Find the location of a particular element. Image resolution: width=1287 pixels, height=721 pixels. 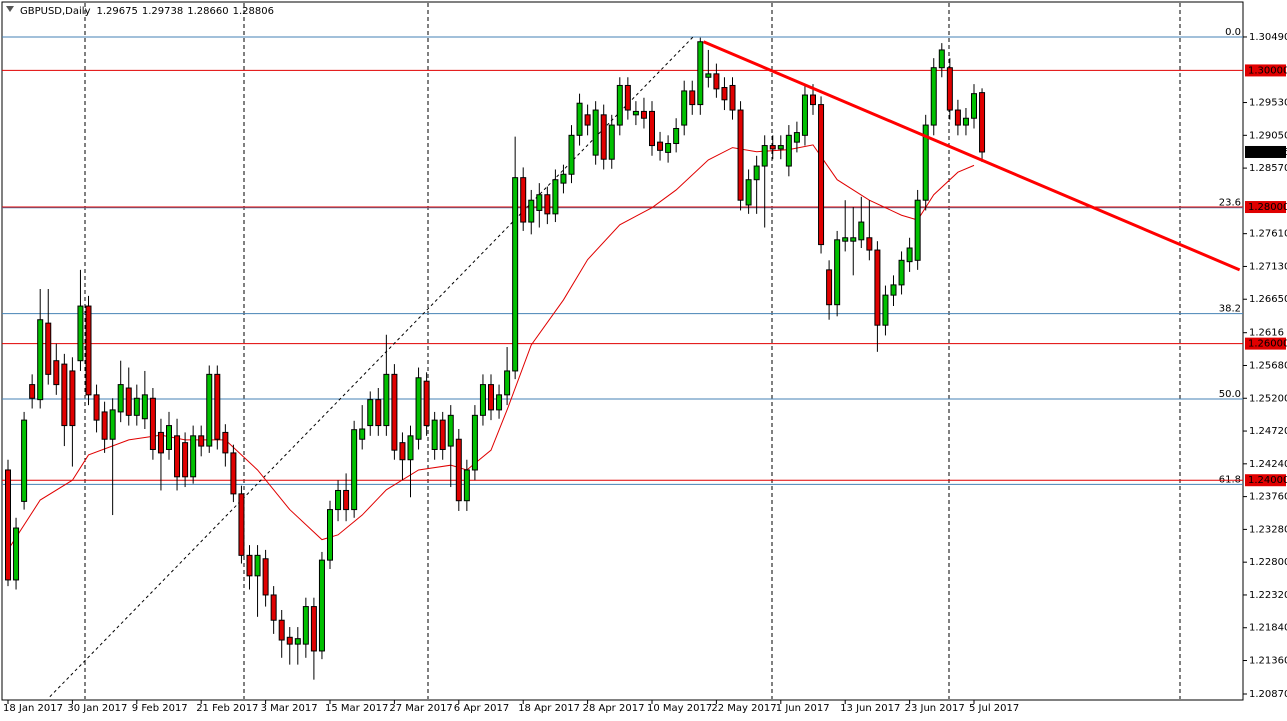

current-price-label: 1.28806 is located at coordinates (1267, 152).